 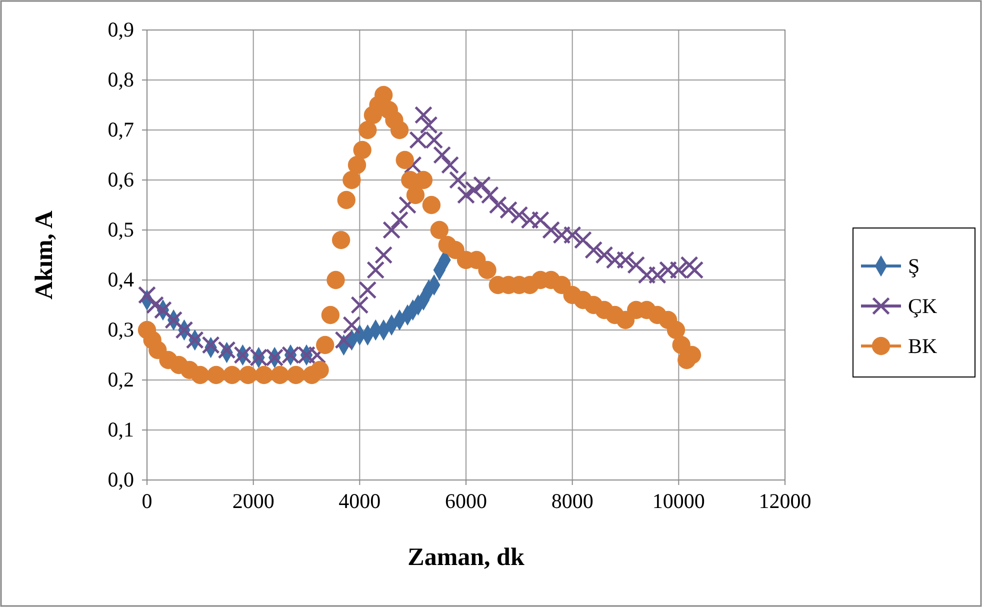 I want to click on y-axis-title: Akım, A, so click(x=44, y=255).